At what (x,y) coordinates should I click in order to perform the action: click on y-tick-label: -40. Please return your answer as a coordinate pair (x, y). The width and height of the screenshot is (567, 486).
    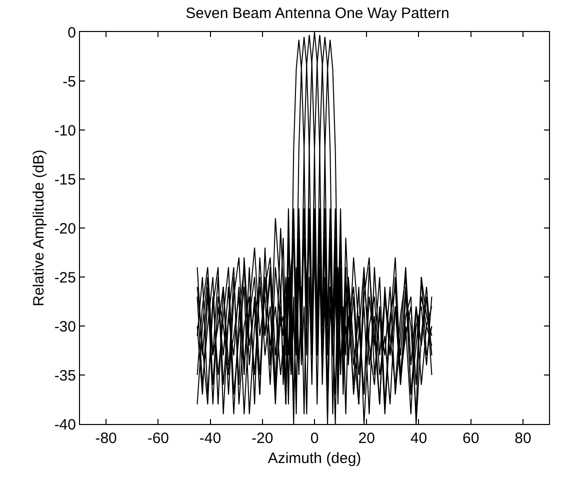
    Looking at the image, I should click on (65, 425).